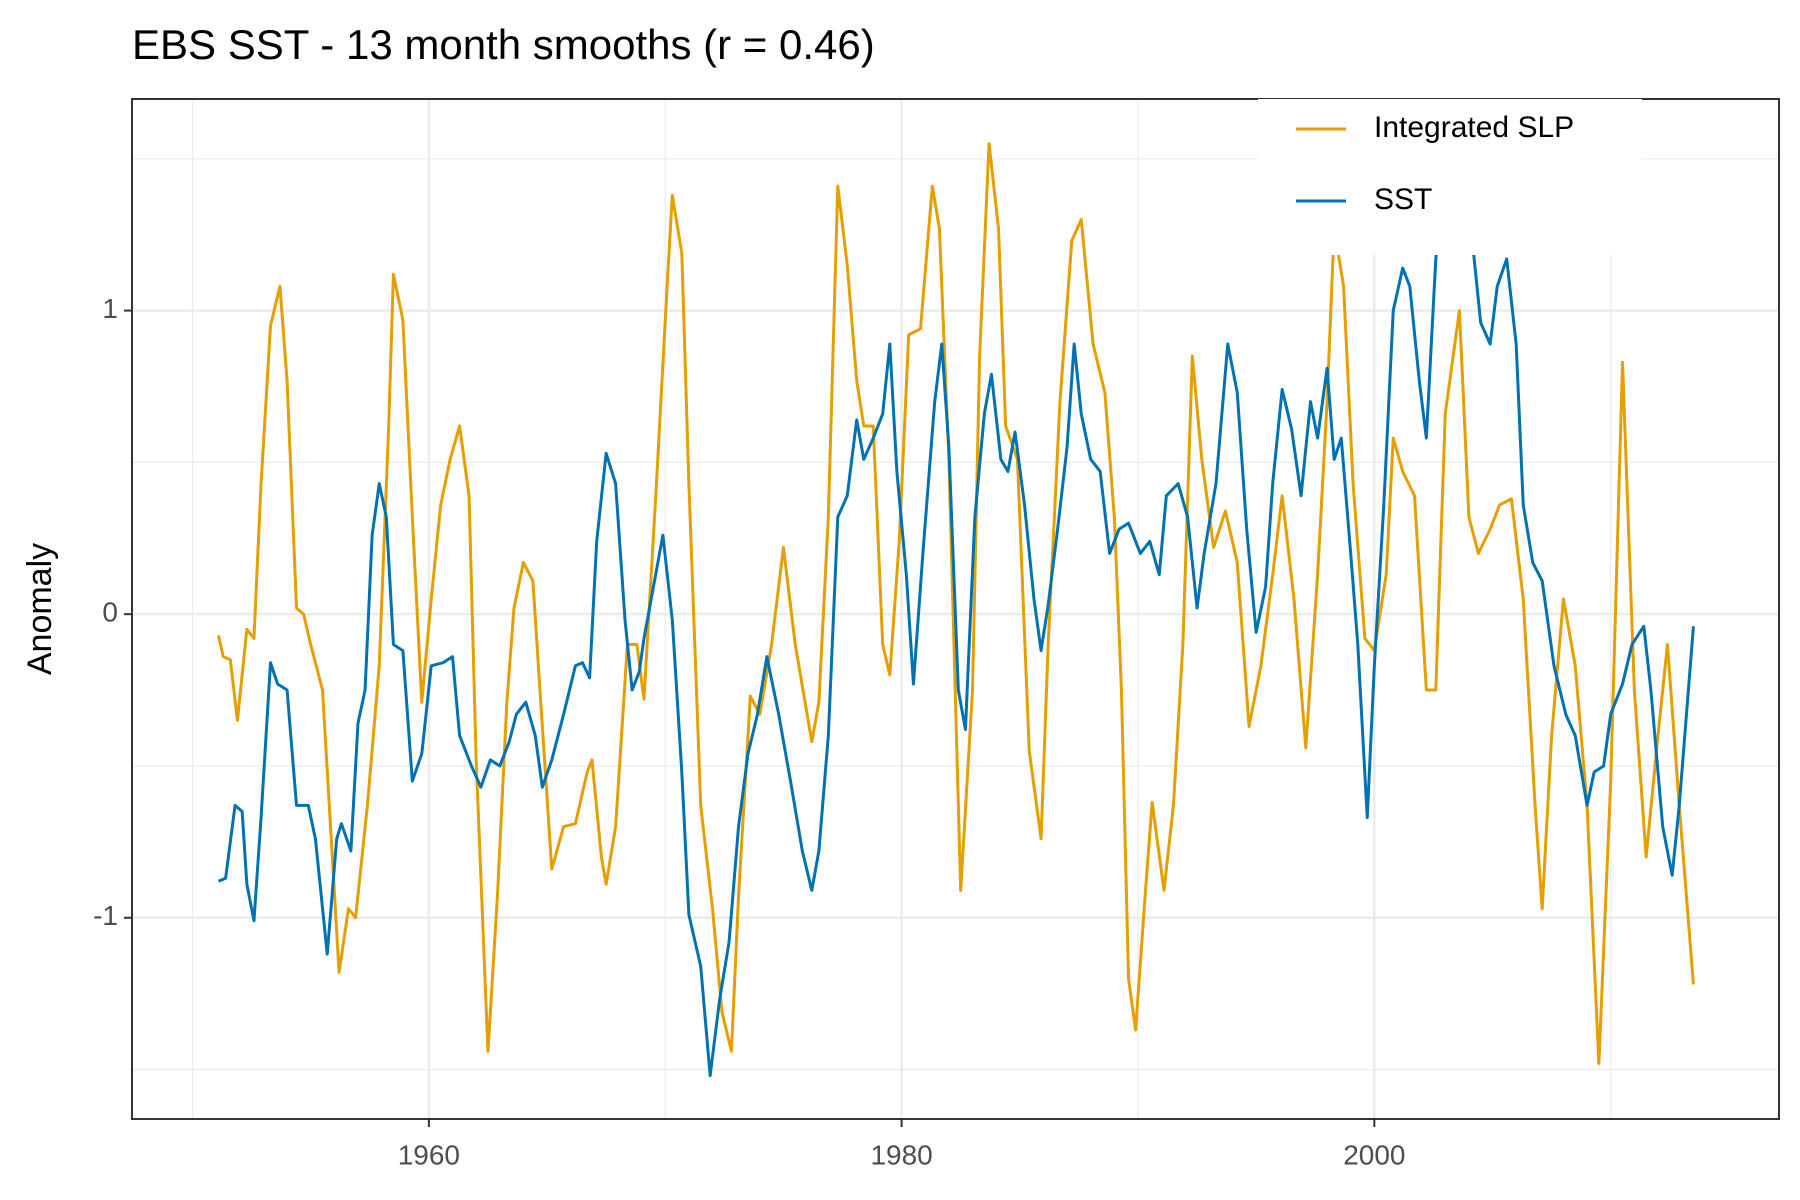 The image size is (1800, 1200). Describe the element at coordinates (1374, 1154) in the screenshot. I see `x-tick-label: 2000` at that location.